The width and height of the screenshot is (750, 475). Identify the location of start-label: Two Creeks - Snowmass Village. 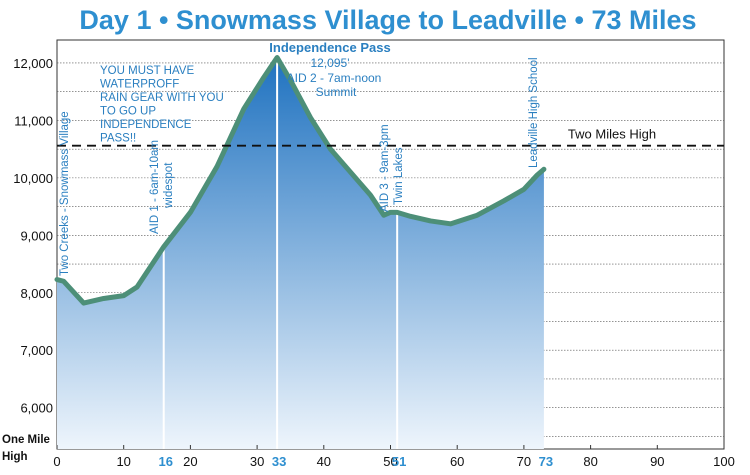
(65, 193).